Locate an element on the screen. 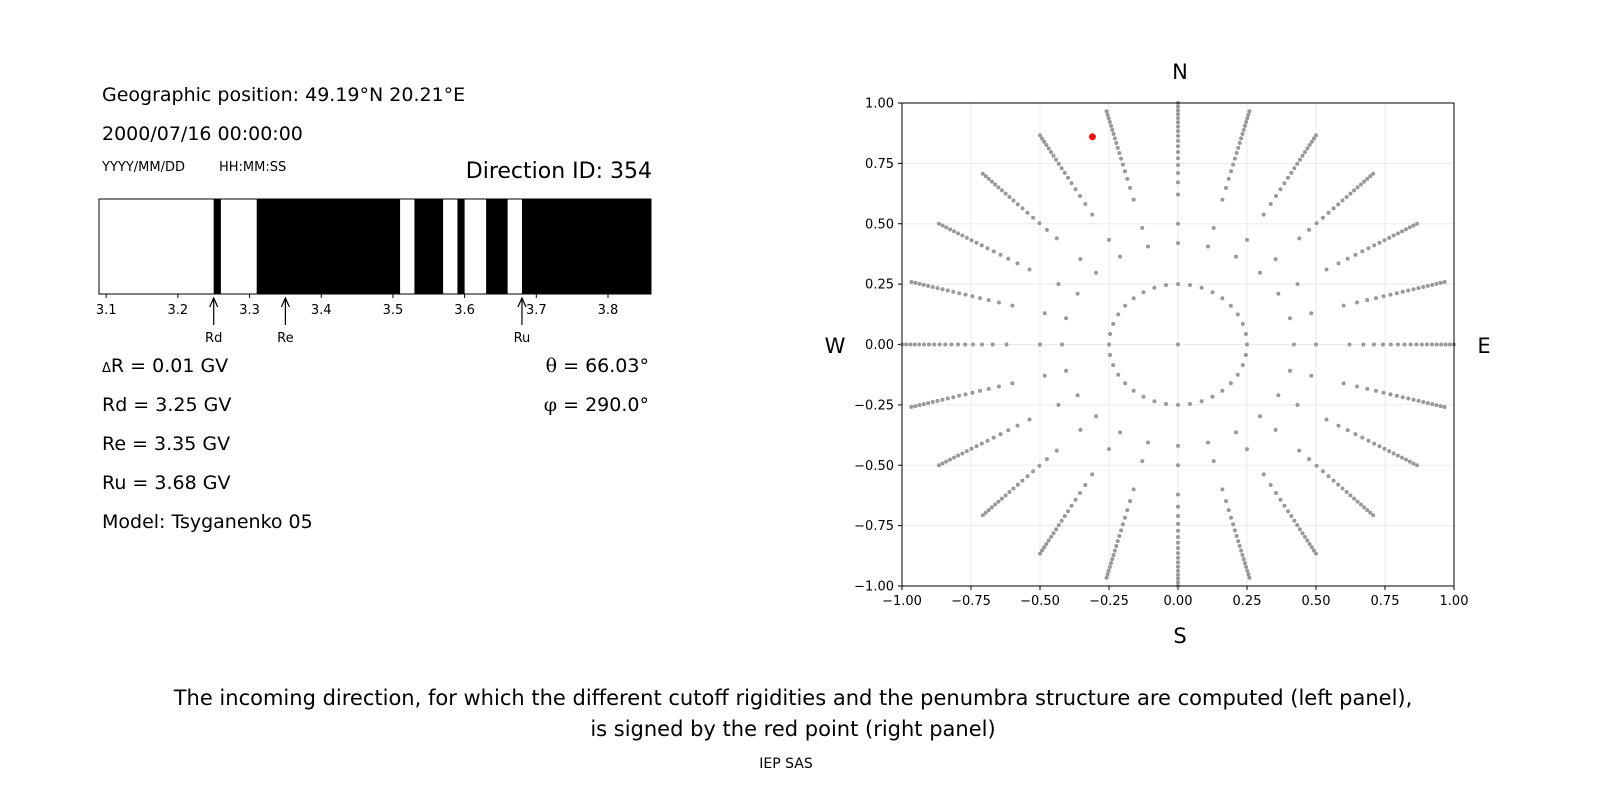  y-tick-label: −0.25 is located at coordinates (874, 405).